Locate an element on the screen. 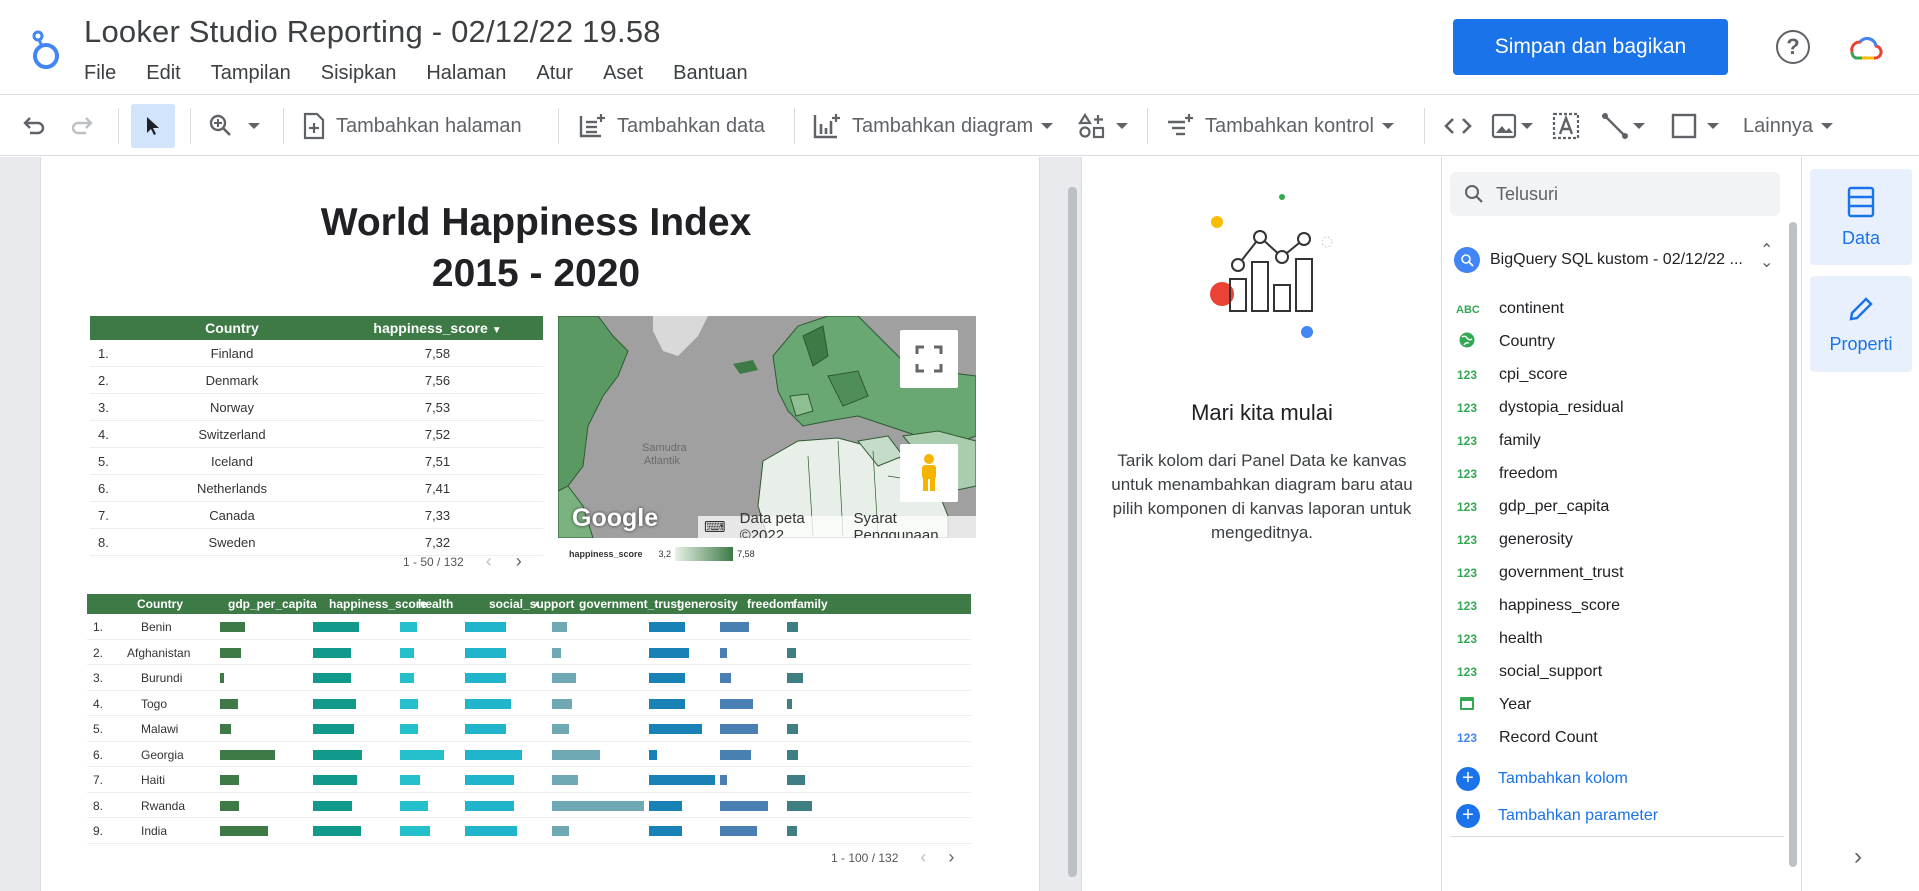  table-row: 6. Netherlands 7,41 is located at coordinates (316, 488).